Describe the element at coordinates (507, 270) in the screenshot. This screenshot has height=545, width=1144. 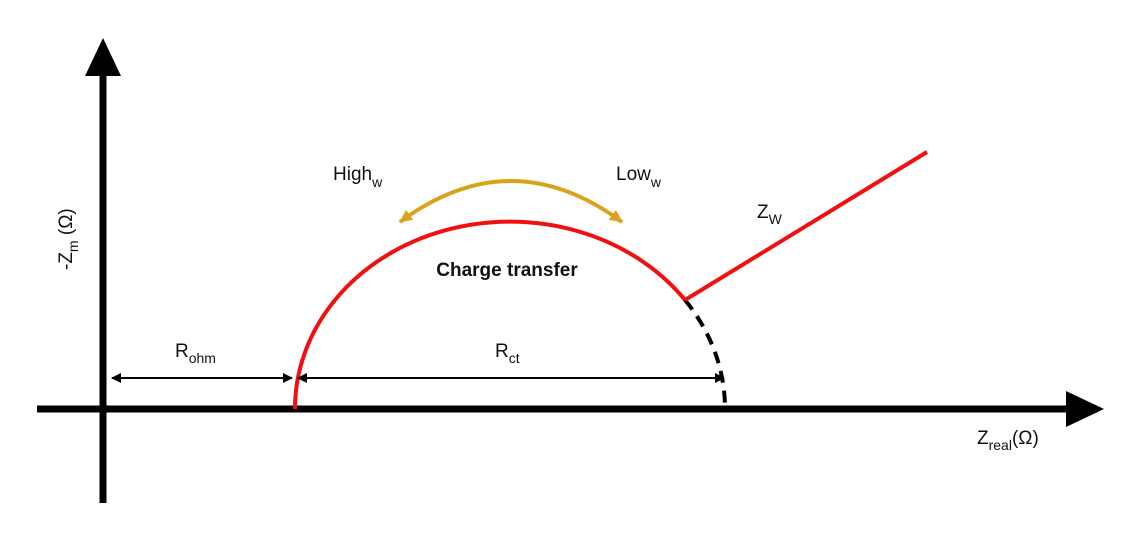
I see `charge-transfer-label: Charge transfer` at that location.